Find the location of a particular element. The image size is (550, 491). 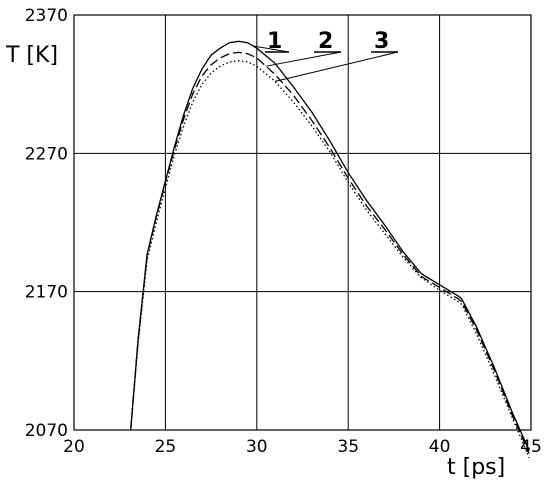

x-axis-label: t [ps] is located at coordinates (476, 467).